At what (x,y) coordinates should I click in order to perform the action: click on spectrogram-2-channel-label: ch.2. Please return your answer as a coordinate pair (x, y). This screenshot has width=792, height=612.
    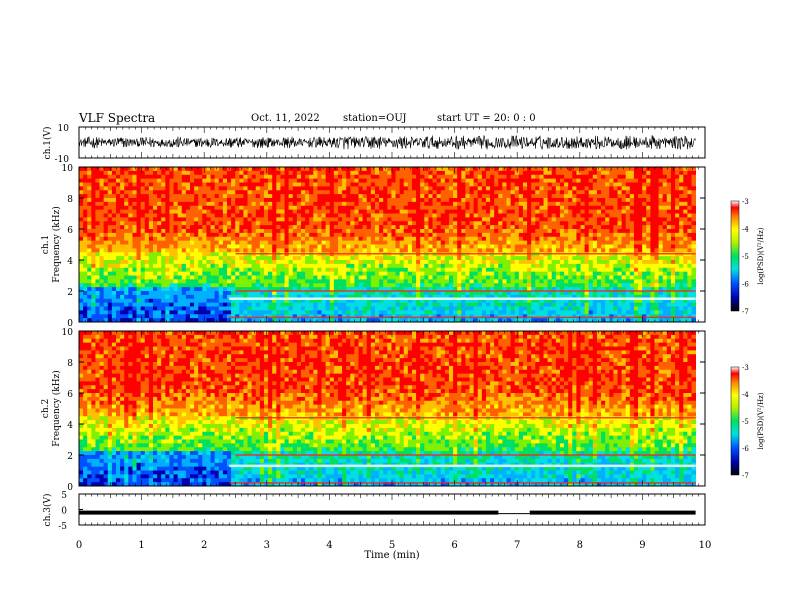
    Looking at the image, I should click on (46, 408).